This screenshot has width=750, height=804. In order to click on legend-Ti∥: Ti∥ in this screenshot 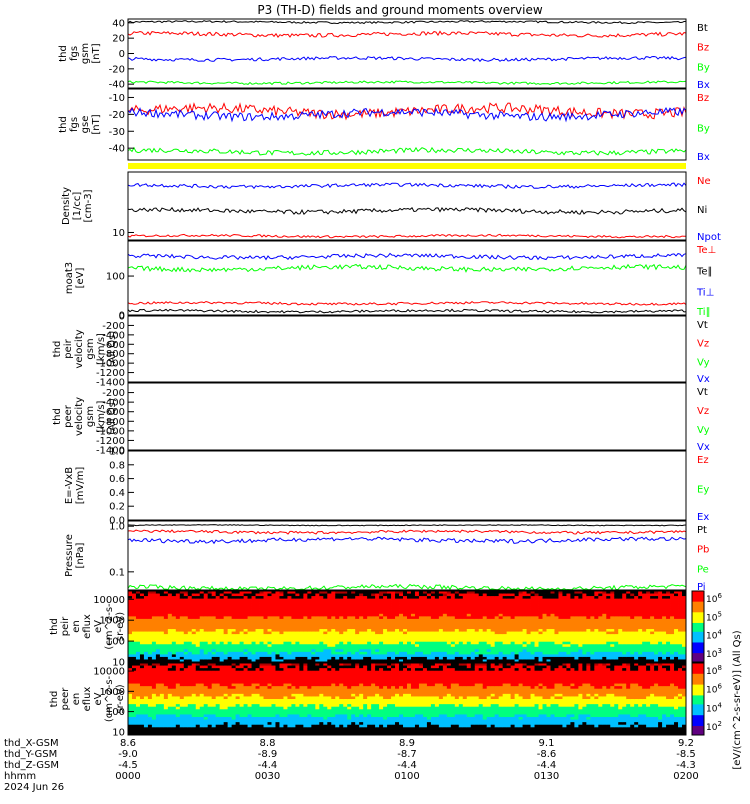, I will do `click(703, 312)`.